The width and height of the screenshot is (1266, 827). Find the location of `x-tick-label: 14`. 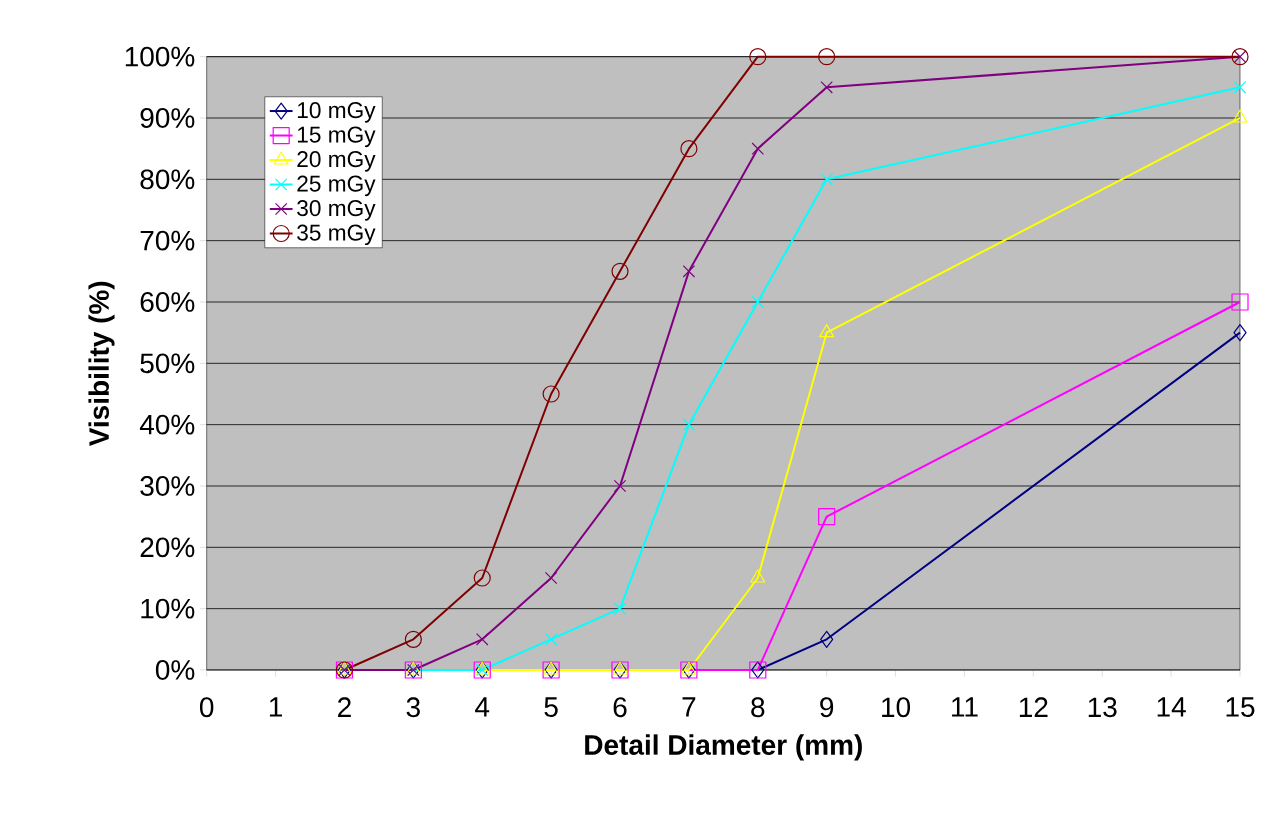

x-tick-label: 14 is located at coordinates (1171, 707).